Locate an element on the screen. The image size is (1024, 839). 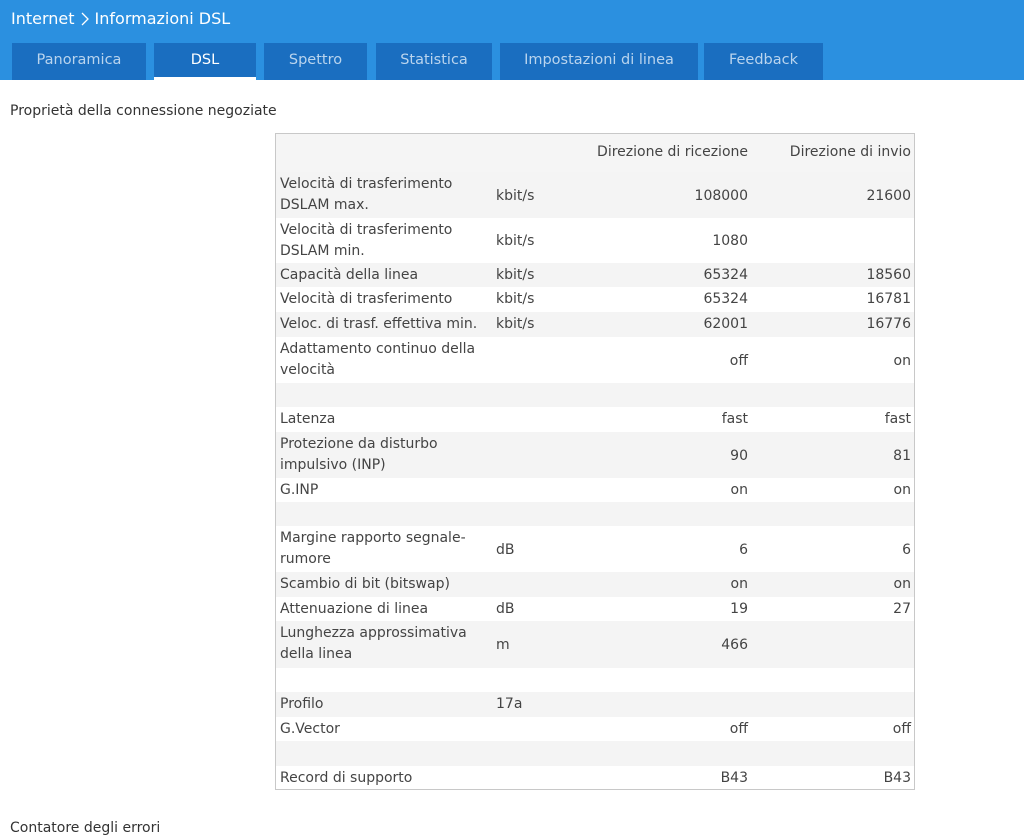
tab-panoramica: Panoramica is located at coordinates (79, 61).